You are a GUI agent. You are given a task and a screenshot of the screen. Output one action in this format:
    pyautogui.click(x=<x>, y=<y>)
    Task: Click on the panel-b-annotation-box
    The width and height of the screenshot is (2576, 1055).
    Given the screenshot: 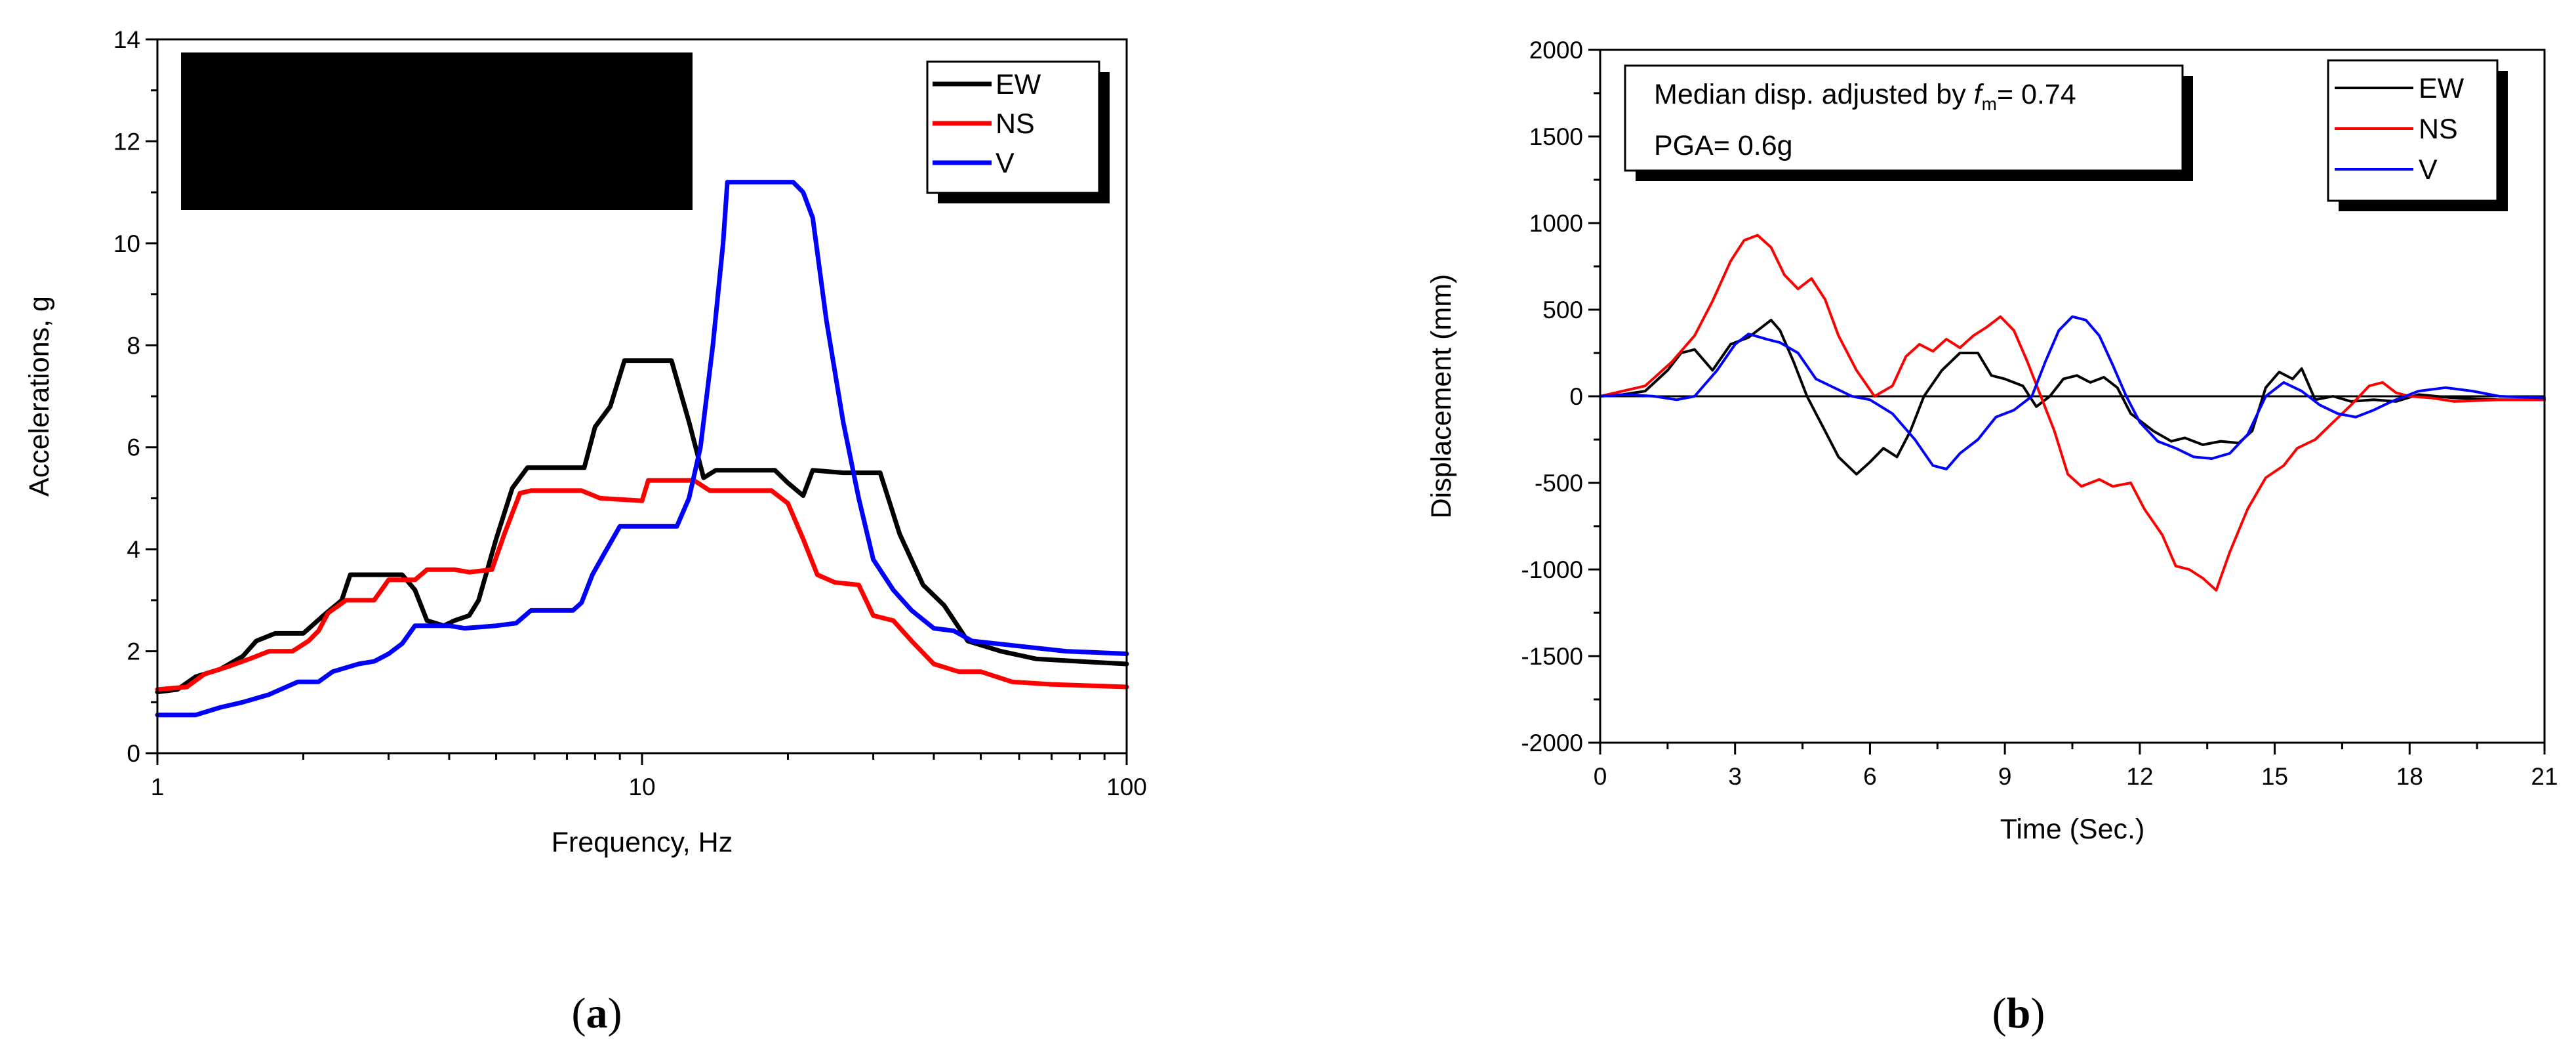 What is the action you would take?
    pyautogui.click(x=1904, y=118)
    